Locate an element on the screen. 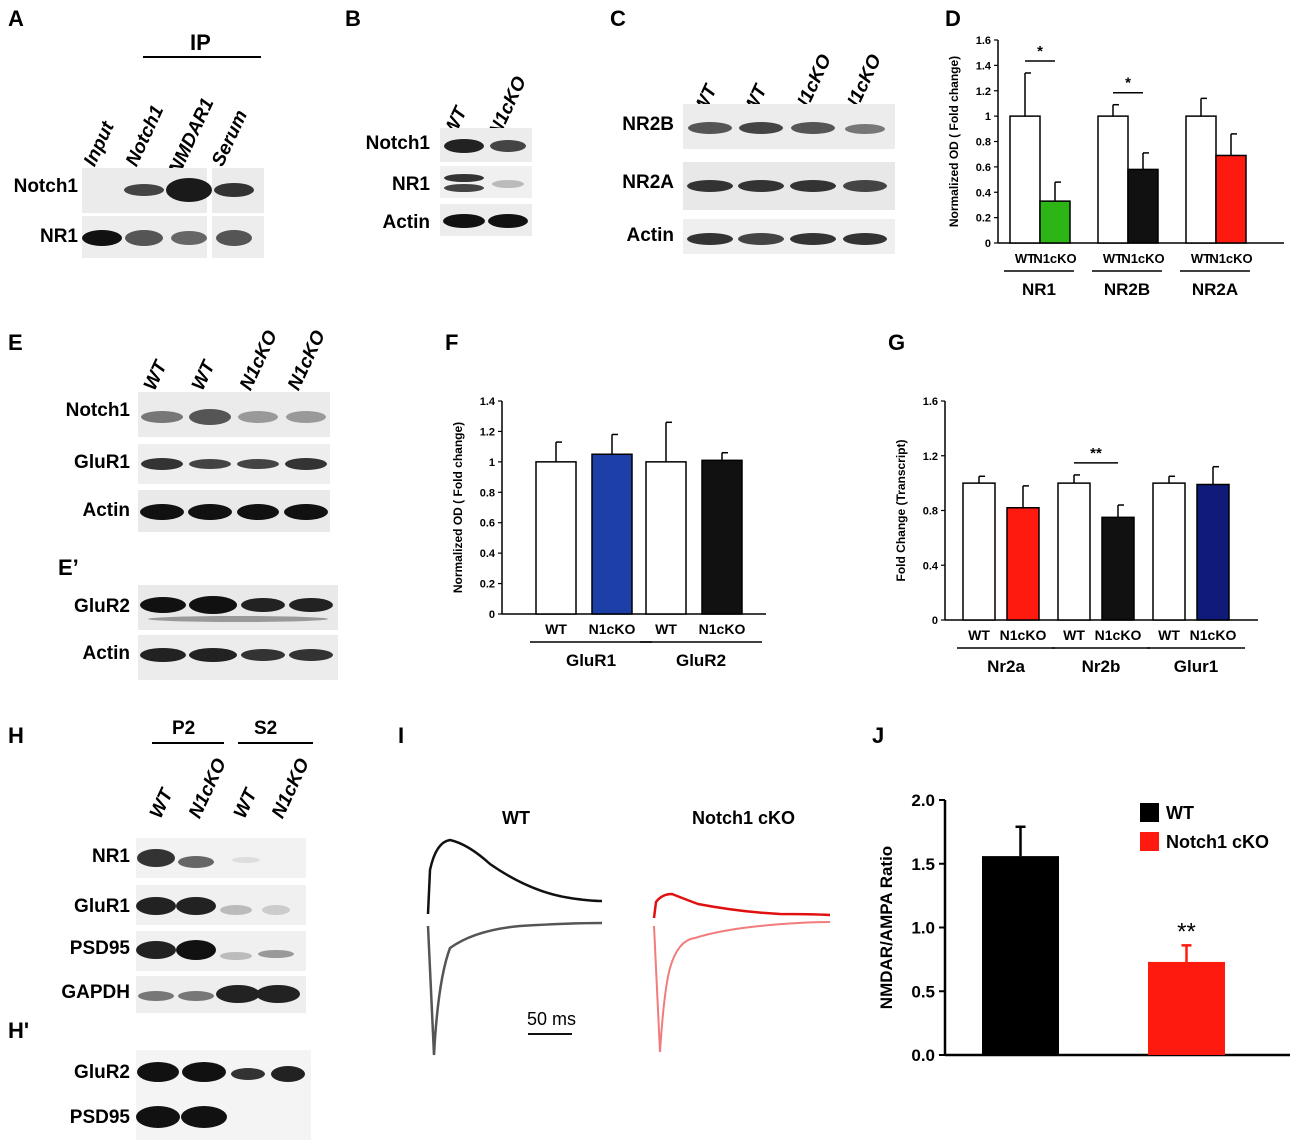 The height and width of the screenshot is (1147, 1300). blot-row-label: NR2B is located at coordinates (648, 124).